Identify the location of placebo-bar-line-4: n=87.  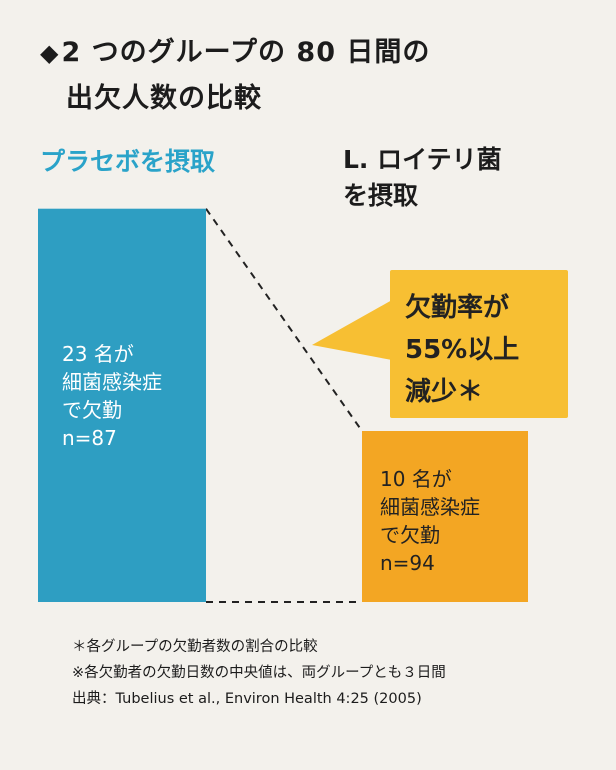
(89, 438).